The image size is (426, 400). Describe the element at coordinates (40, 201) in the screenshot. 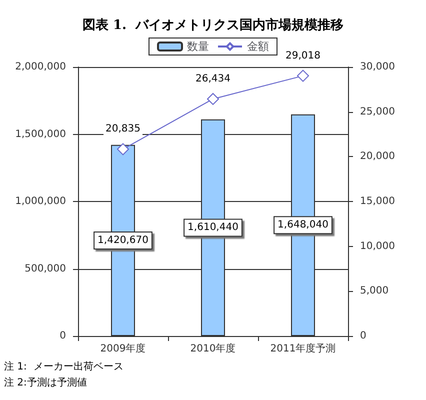

I see `y-tick-label: 1,000,000` at that location.